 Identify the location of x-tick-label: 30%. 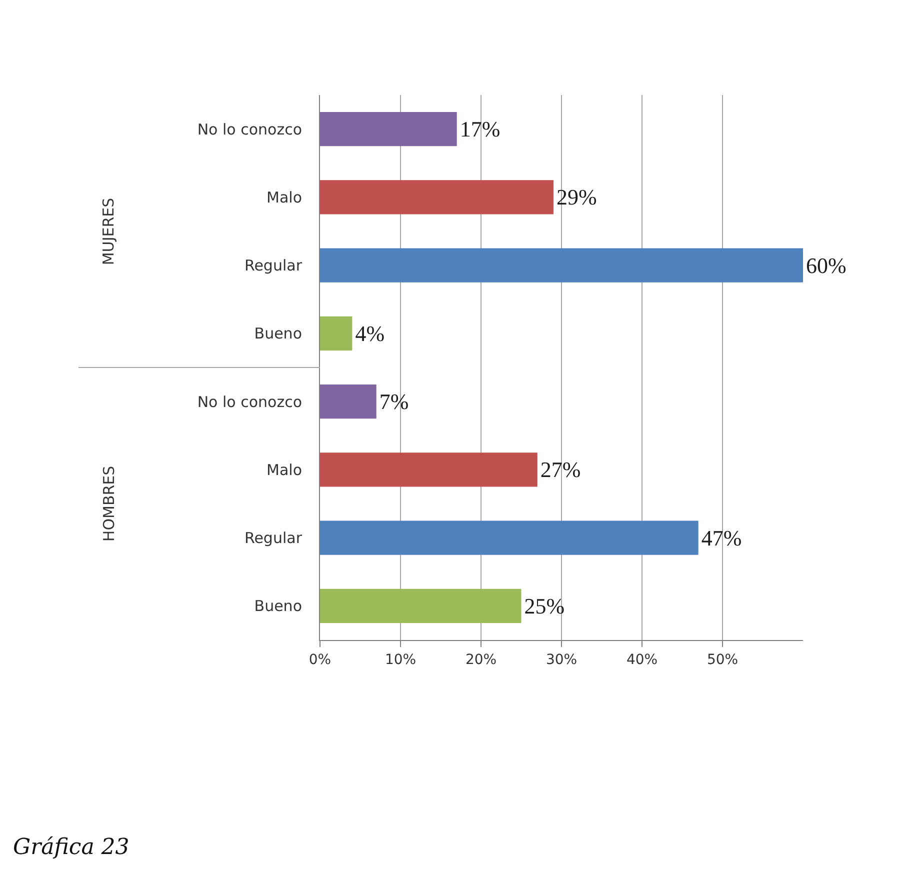
(562, 660).